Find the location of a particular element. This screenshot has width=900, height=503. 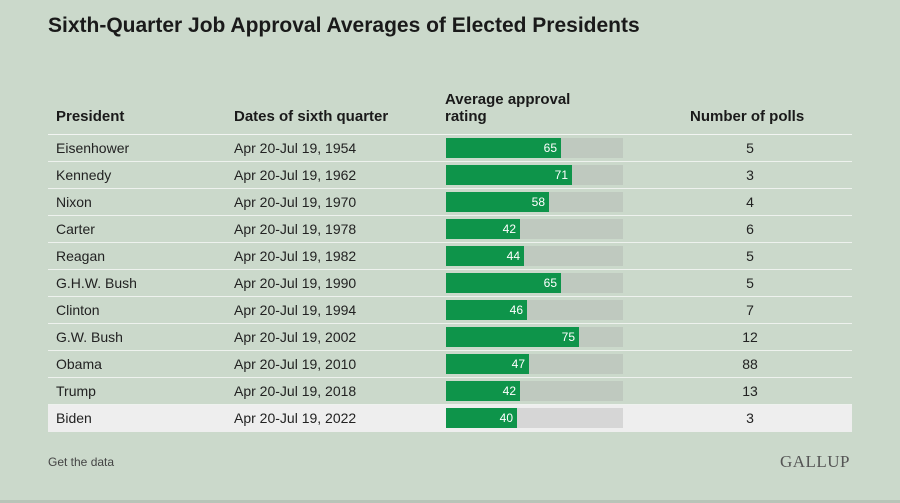

quarter-dates: Apr 20-Jul 19, 1954 is located at coordinates (295, 148).